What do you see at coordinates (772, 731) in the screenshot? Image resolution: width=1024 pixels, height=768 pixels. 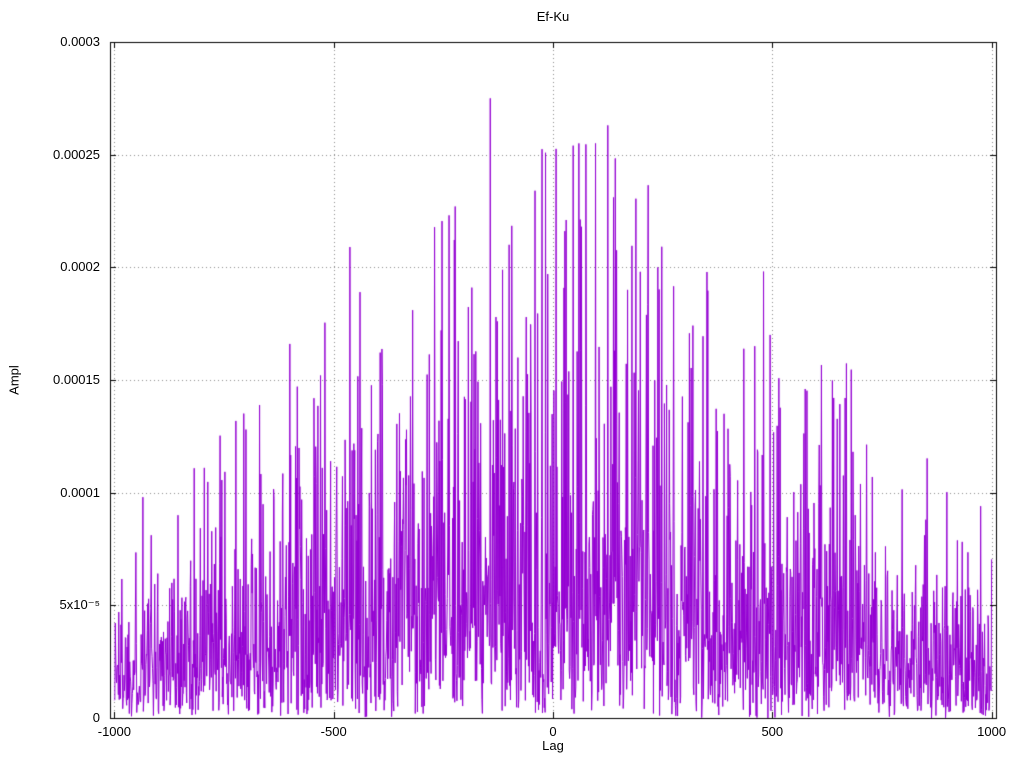 I see `x-tick-label: 500` at bounding box center [772, 731].